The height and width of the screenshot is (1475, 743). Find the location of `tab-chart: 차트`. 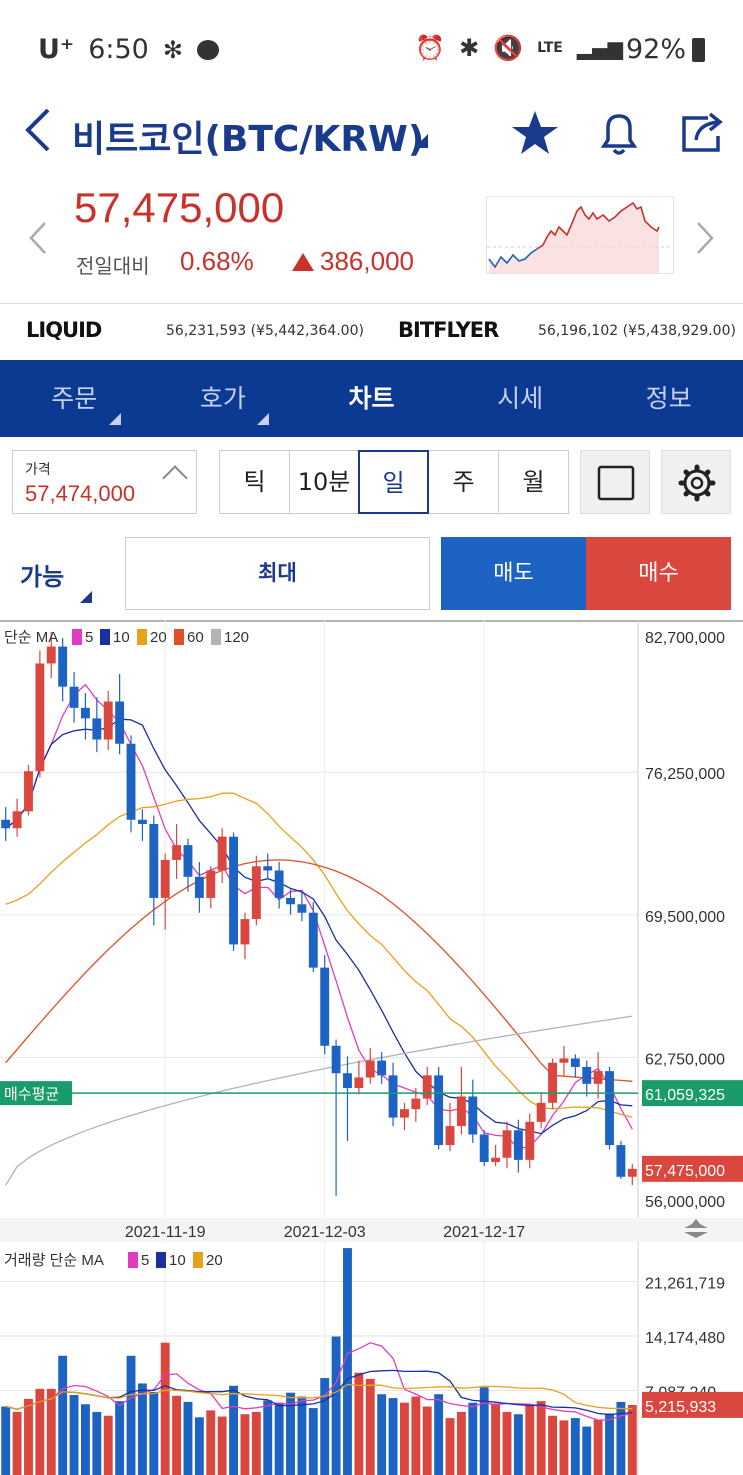

tab-chart: 차트 is located at coordinates (371, 398).